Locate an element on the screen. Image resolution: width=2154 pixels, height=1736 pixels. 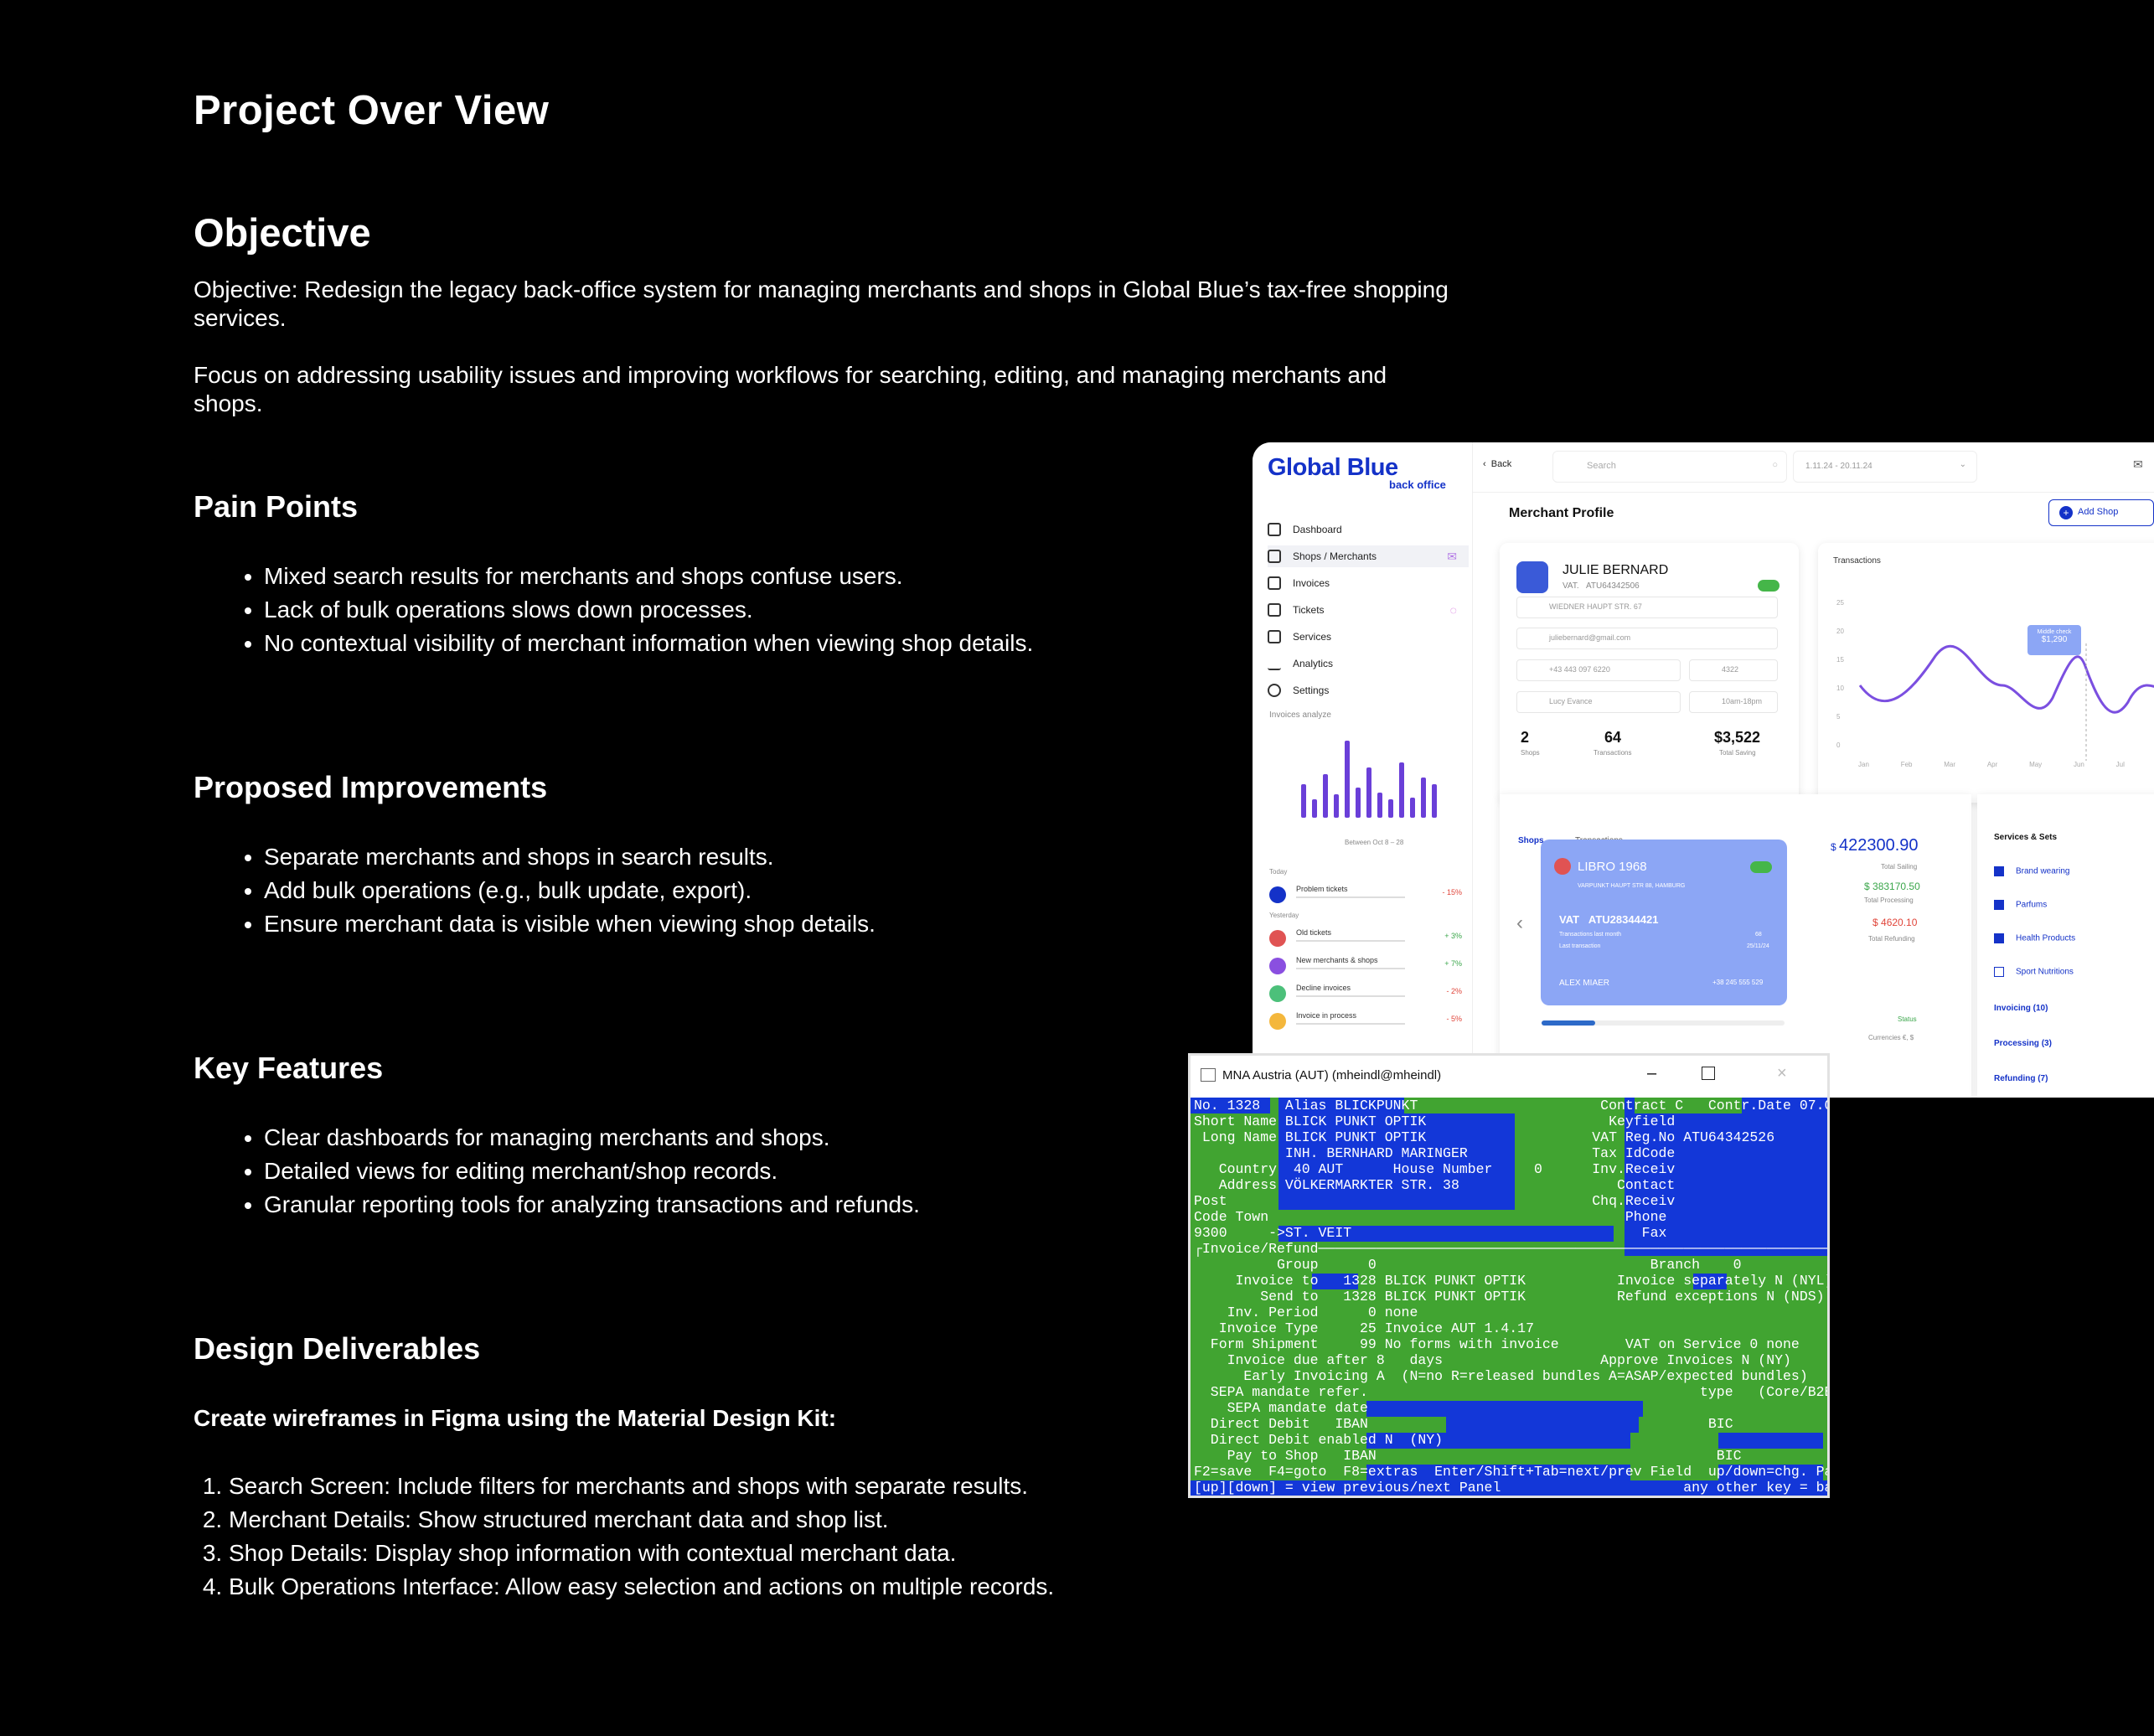
nav-settings: Settings is located at coordinates (1368, 690).